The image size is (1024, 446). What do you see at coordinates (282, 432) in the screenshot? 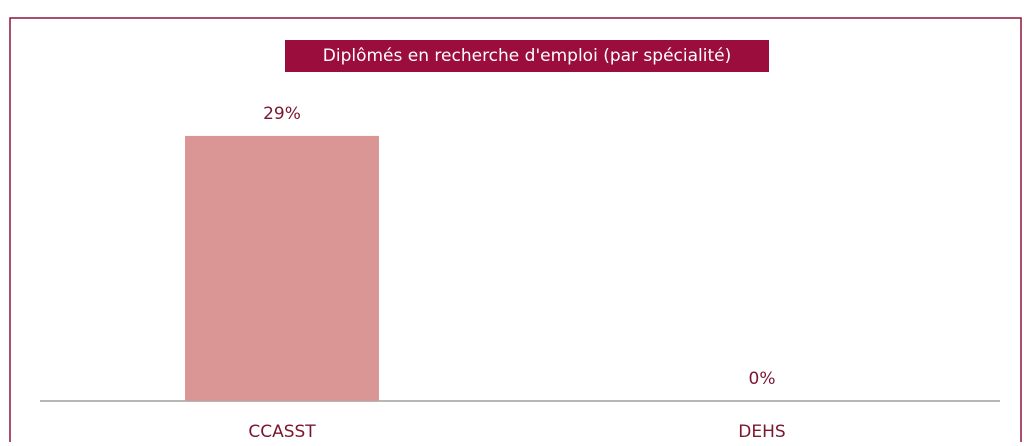
I see `x-tick-label: CCASST` at bounding box center [282, 432].